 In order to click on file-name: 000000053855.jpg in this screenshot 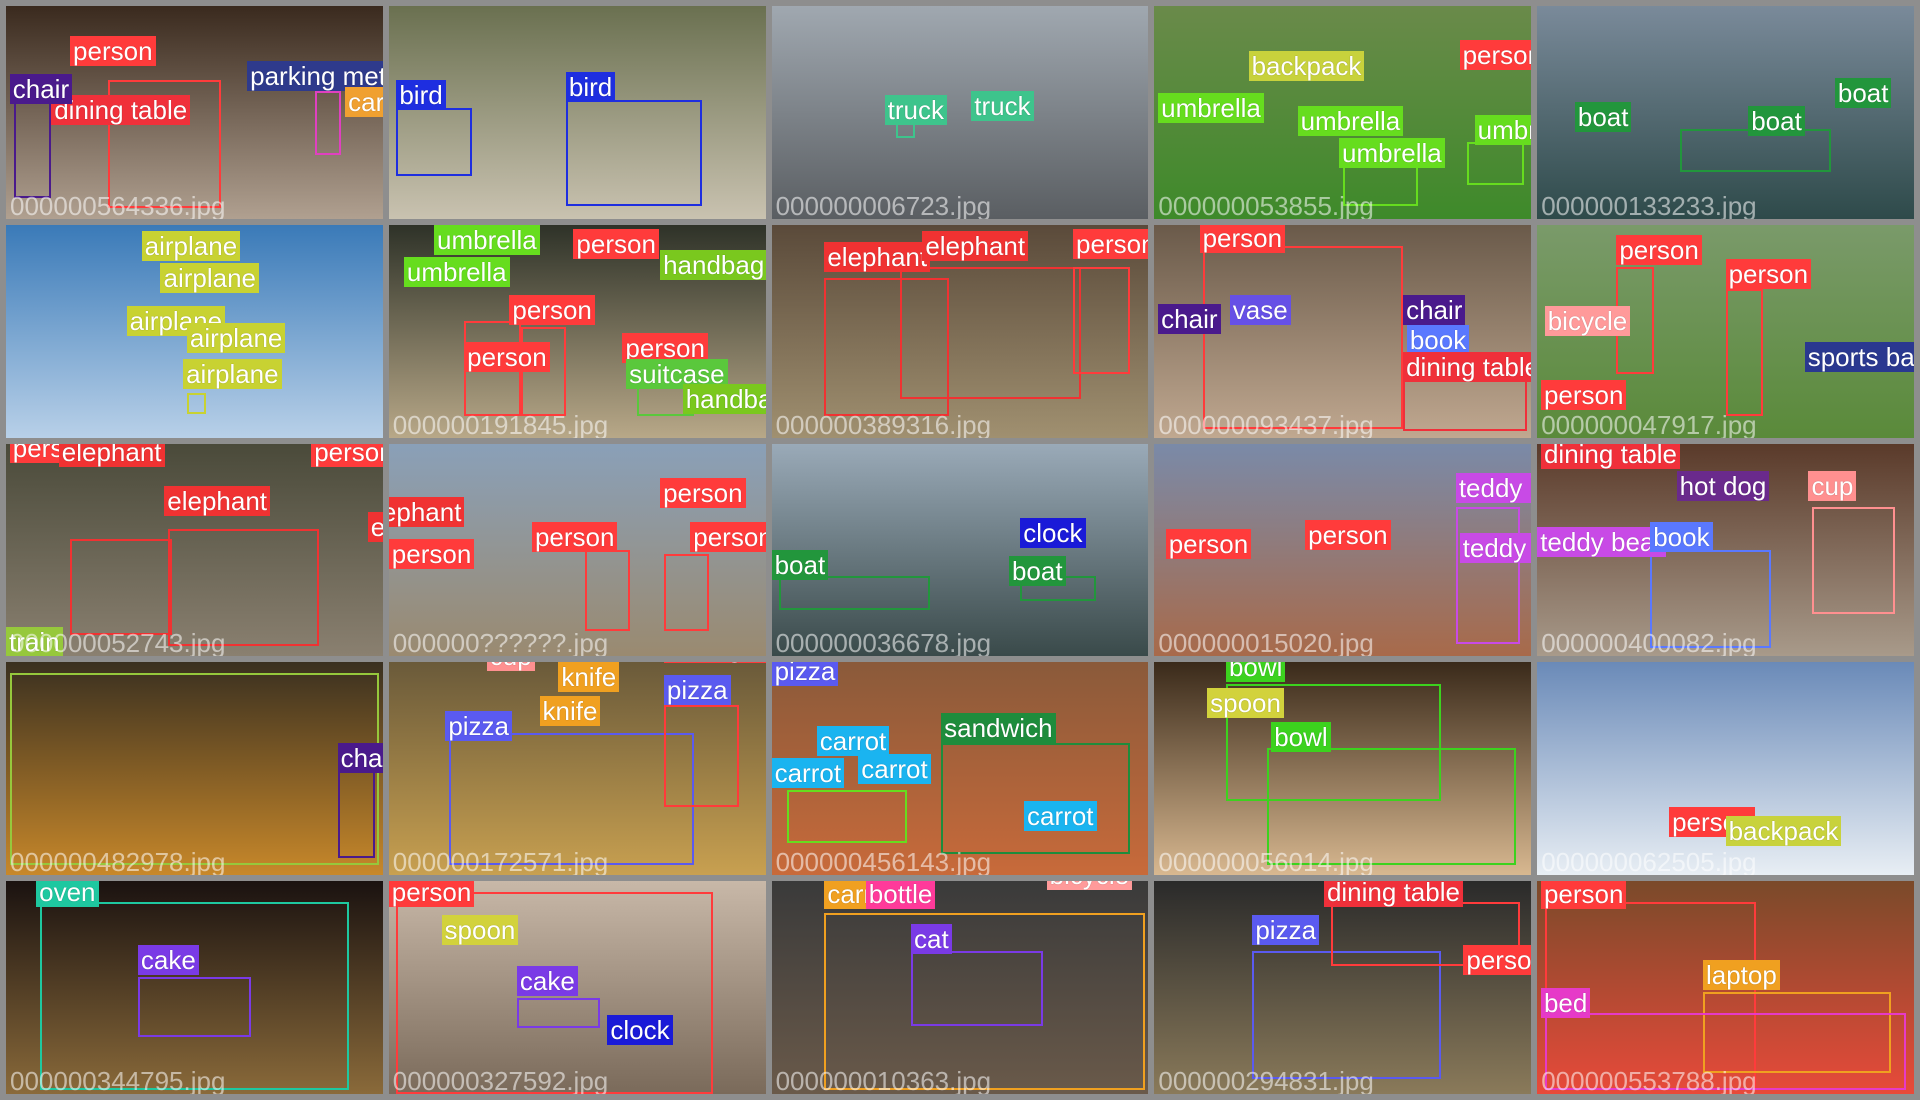, I will do `click(1266, 204)`.